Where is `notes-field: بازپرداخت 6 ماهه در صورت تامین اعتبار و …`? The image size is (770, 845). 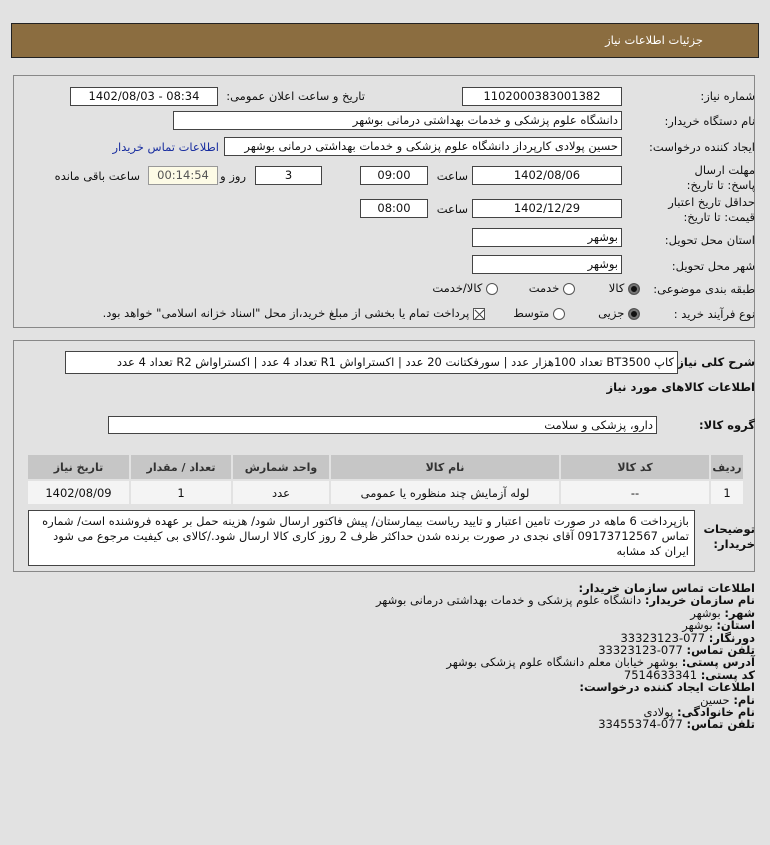 notes-field: بازپرداخت 6 ماهه در صورت تامین اعتبار و … is located at coordinates (361, 538).